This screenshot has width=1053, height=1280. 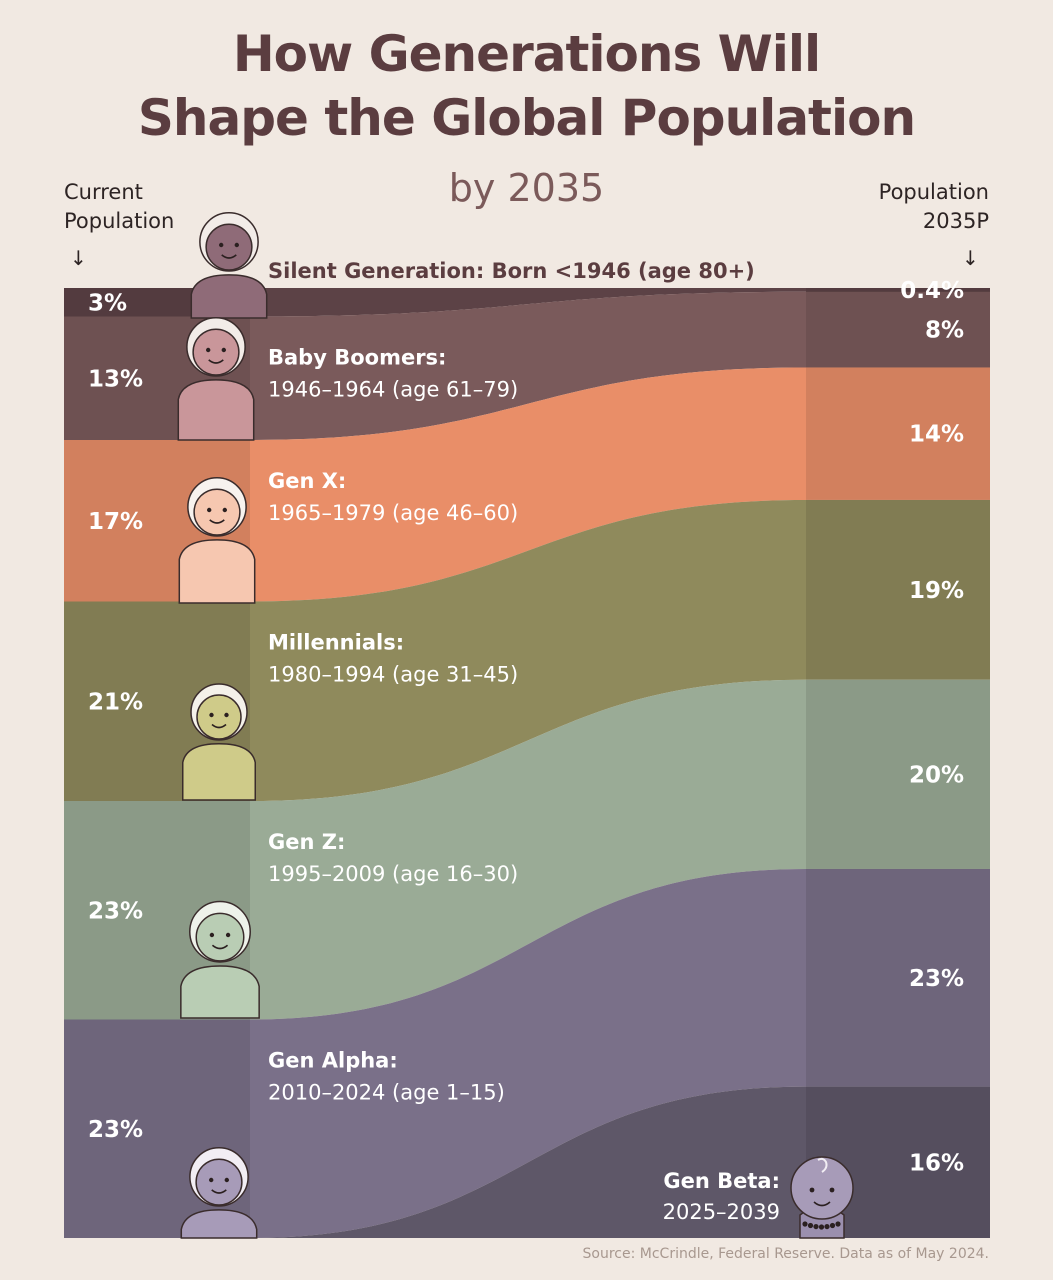 What do you see at coordinates (217, 571) in the screenshot?
I see `gen-x-avatar-icon-body` at bounding box center [217, 571].